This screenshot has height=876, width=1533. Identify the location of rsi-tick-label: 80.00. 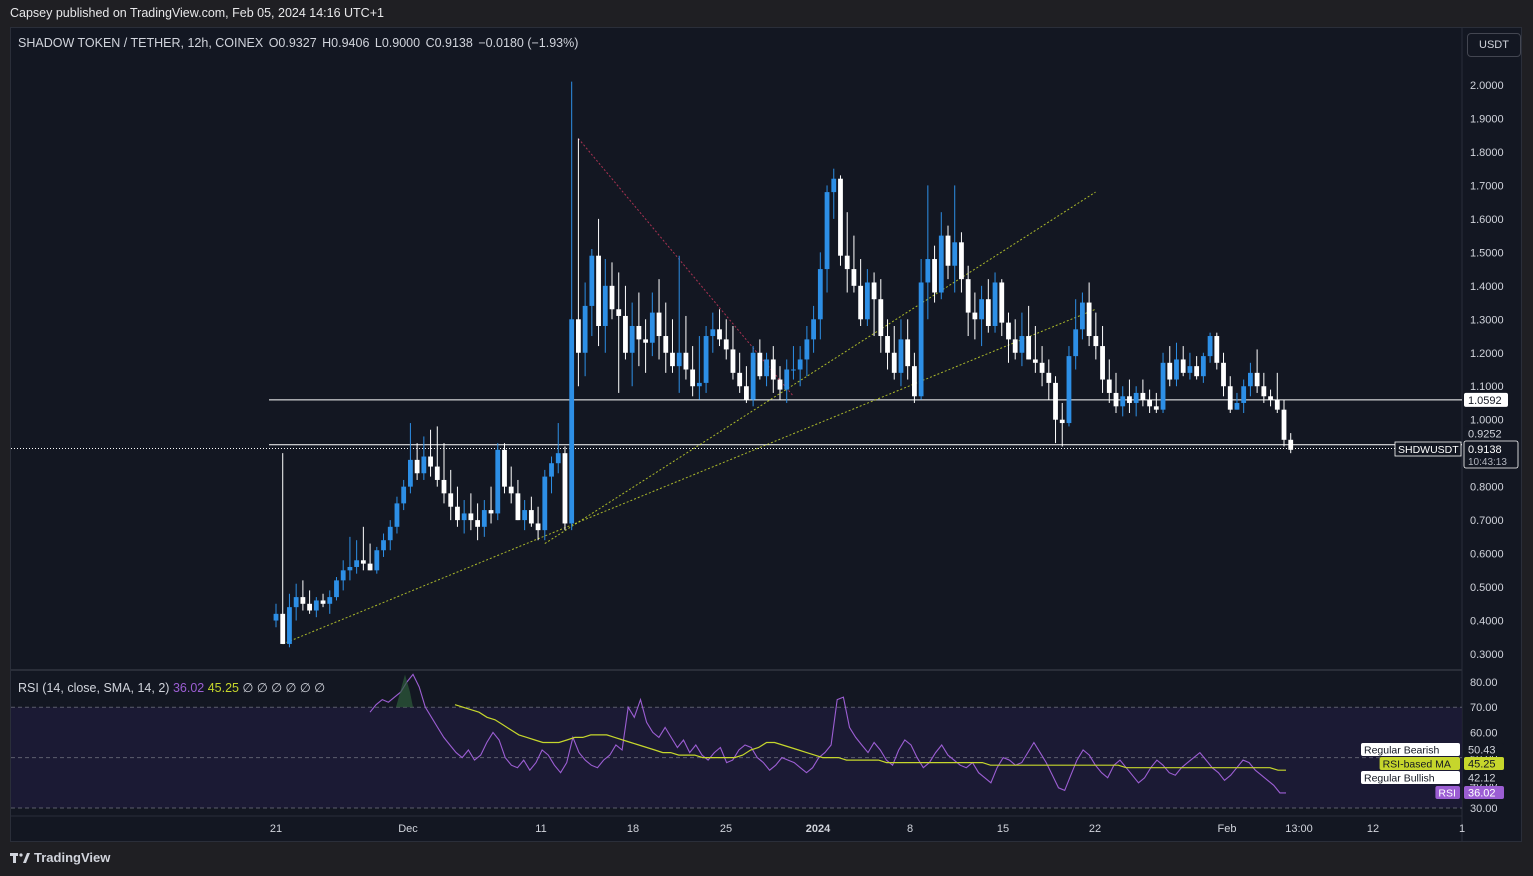
(1484, 683).